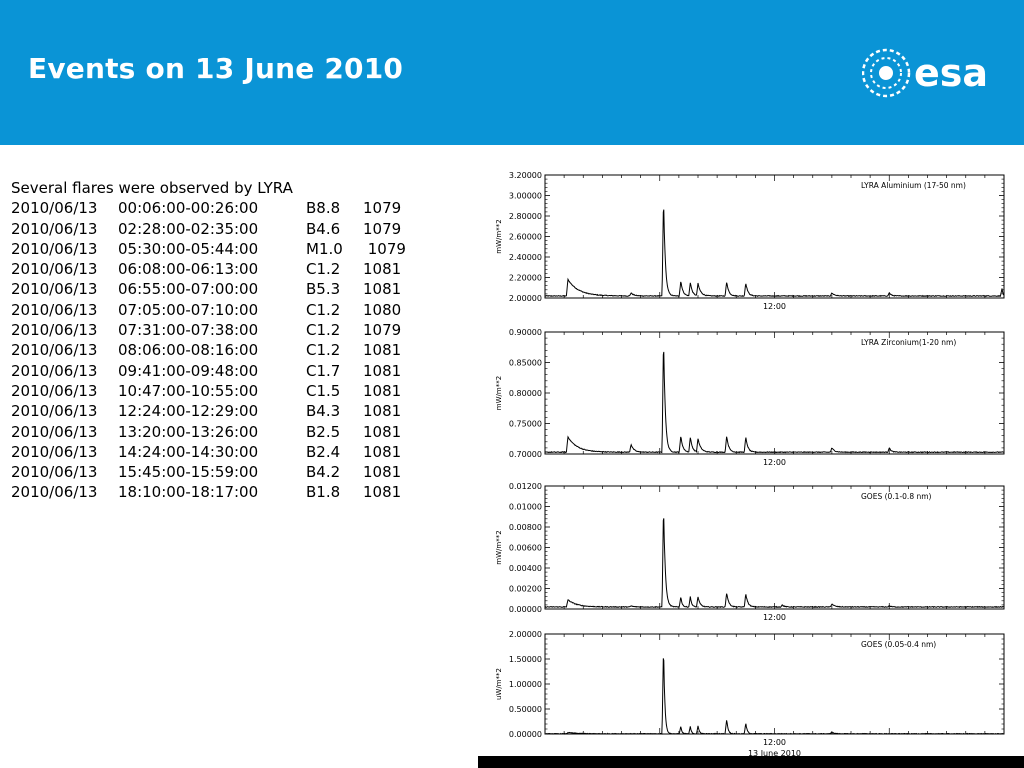 The image size is (1024, 768). I want to click on event-row: 2010/06/13 05:30:00-05:44:00 M1.0 1079, so click(208, 249).